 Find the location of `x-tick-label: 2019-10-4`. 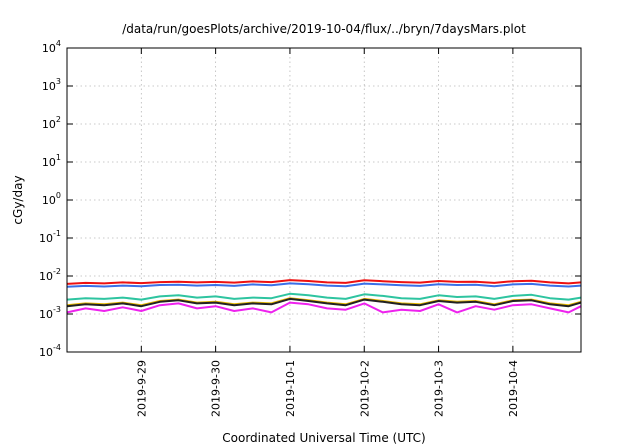

x-tick-label: 2019-10-4 is located at coordinates (513, 388).